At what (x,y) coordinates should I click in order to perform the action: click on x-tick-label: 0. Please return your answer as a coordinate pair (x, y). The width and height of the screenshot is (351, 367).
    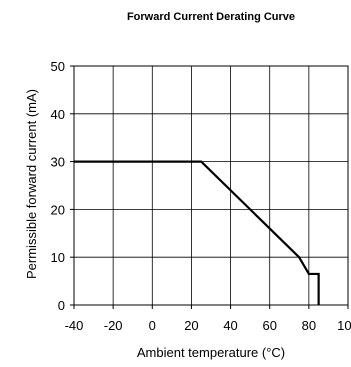
    Looking at the image, I should click on (152, 325).